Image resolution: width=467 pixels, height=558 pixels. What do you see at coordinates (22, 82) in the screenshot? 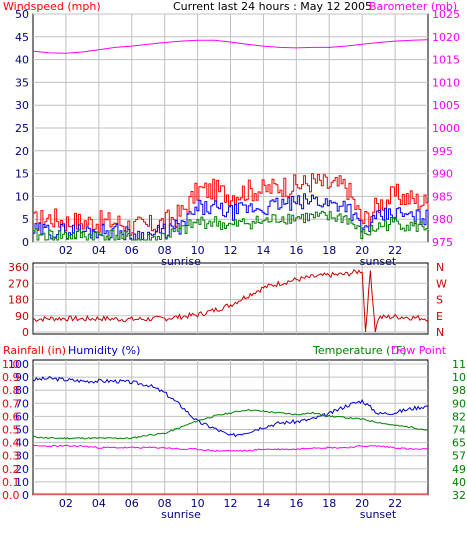
I see `wind-y-tick-label: 35` at bounding box center [22, 82].